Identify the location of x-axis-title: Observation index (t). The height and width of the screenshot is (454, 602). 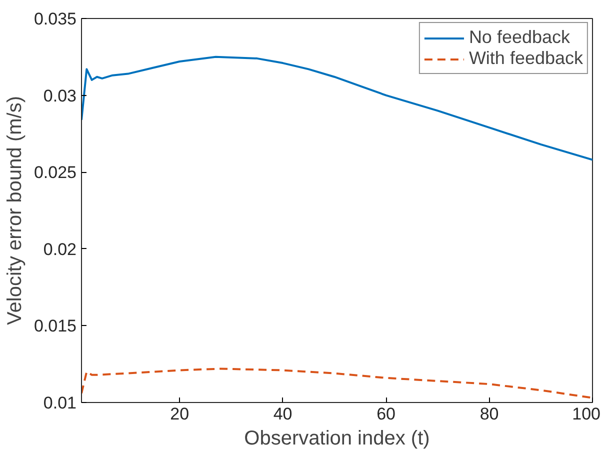
(337, 439).